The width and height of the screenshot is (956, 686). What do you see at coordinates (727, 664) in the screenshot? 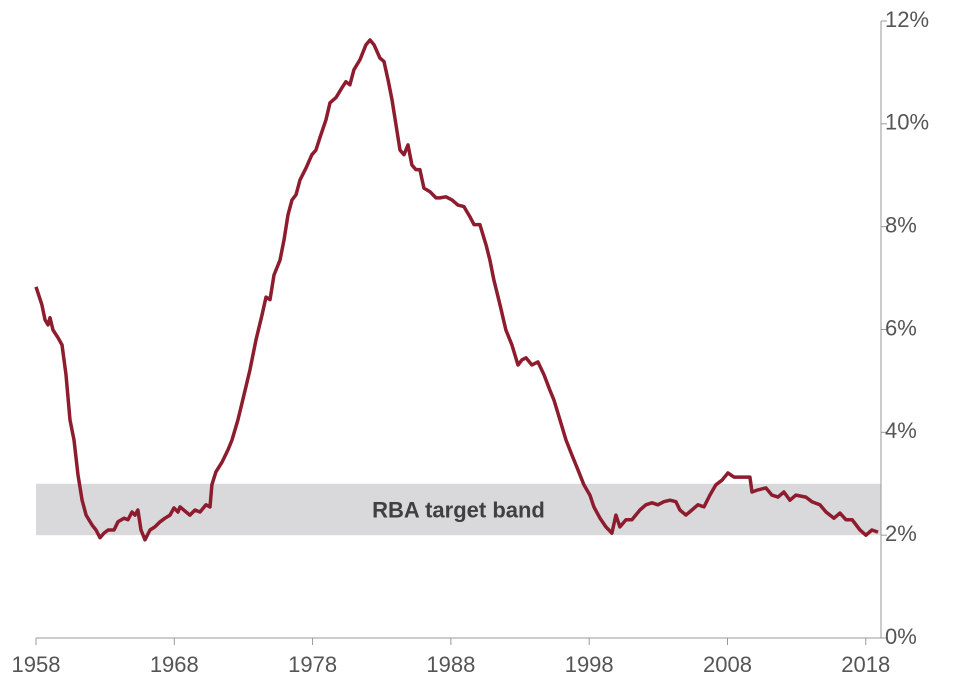
I see `x-tick-label: 2008` at bounding box center [727, 664].